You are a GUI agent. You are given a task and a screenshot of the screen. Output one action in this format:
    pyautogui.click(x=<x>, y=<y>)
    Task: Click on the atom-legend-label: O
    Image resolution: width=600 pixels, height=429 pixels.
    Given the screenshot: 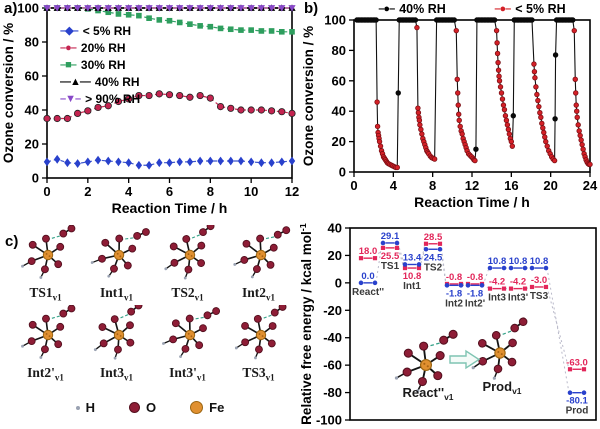 What is the action you would take?
    pyautogui.click(x=151, y=407)
    